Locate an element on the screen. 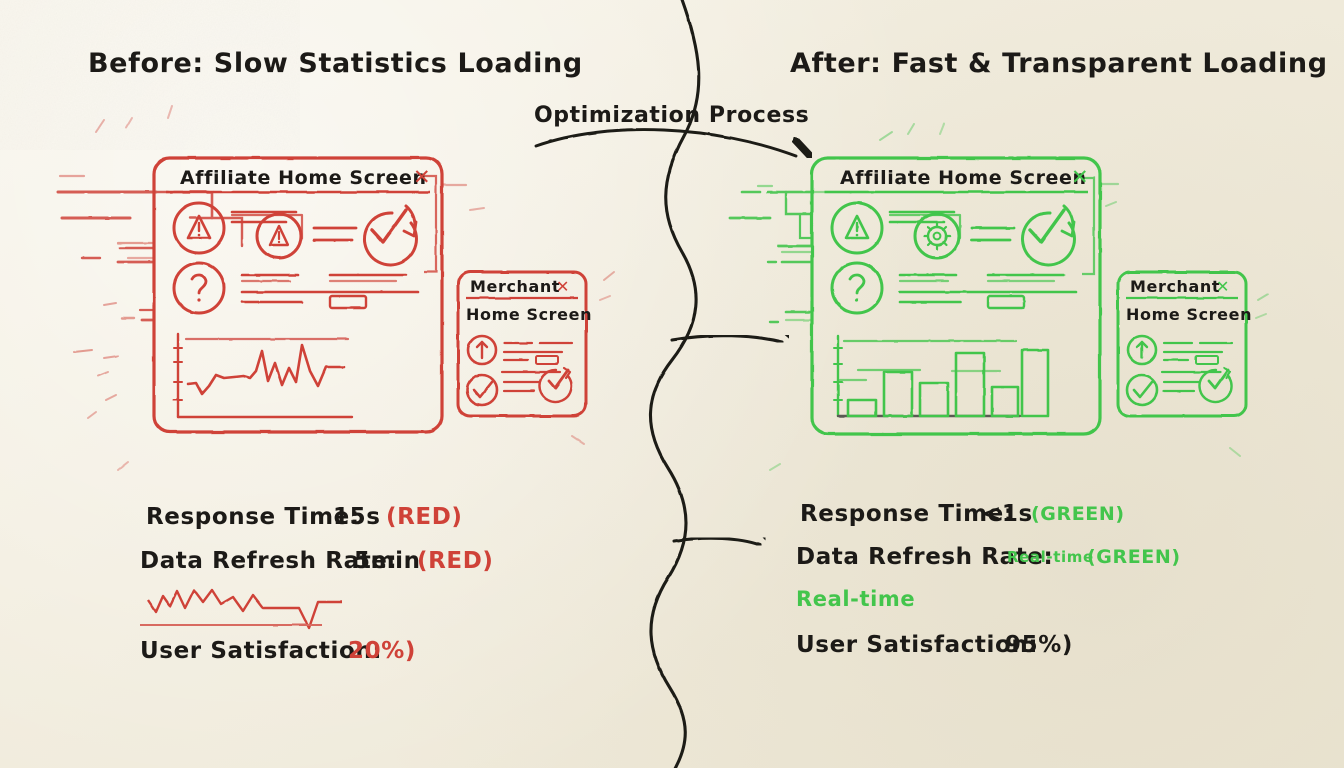 Image resolution: width=1344 pixels, height=768 pixels. gear-settings-icon is located at coordinates (937, 236).